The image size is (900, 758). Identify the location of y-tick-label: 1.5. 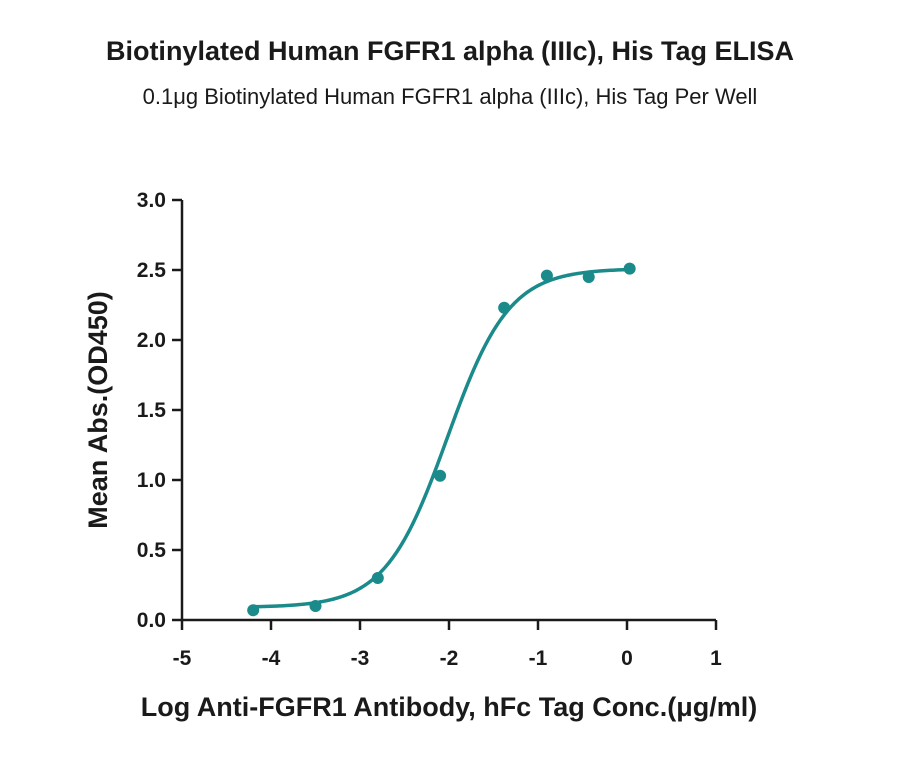
(152, 410).